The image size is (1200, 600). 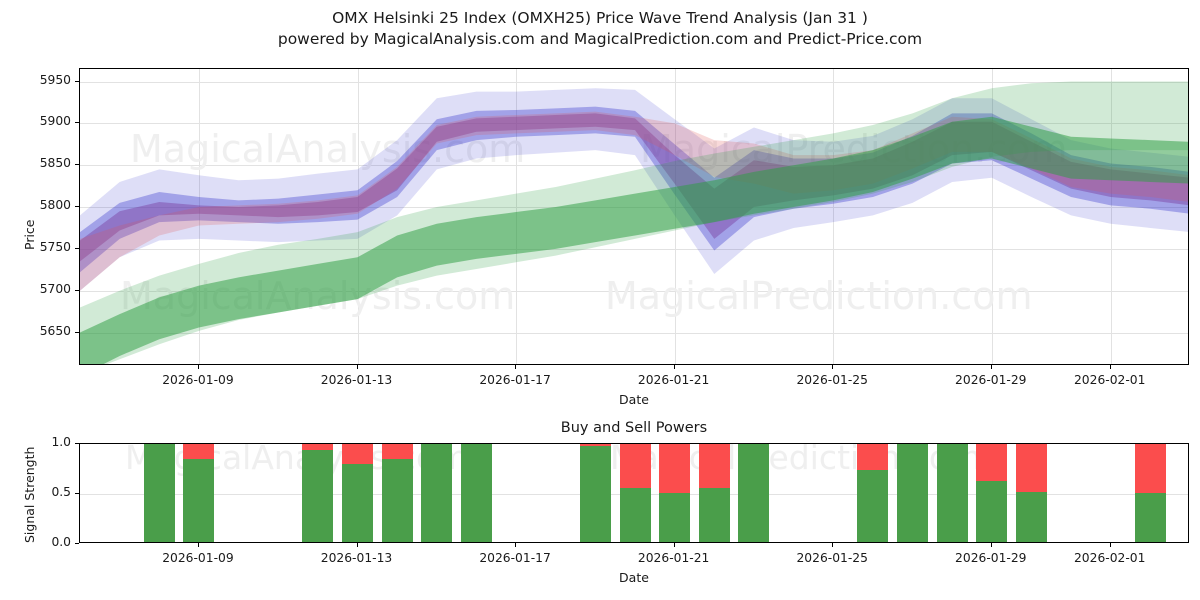 I want to click on watermark: MagicalAnalysis.com, so click(x=297, y=460).